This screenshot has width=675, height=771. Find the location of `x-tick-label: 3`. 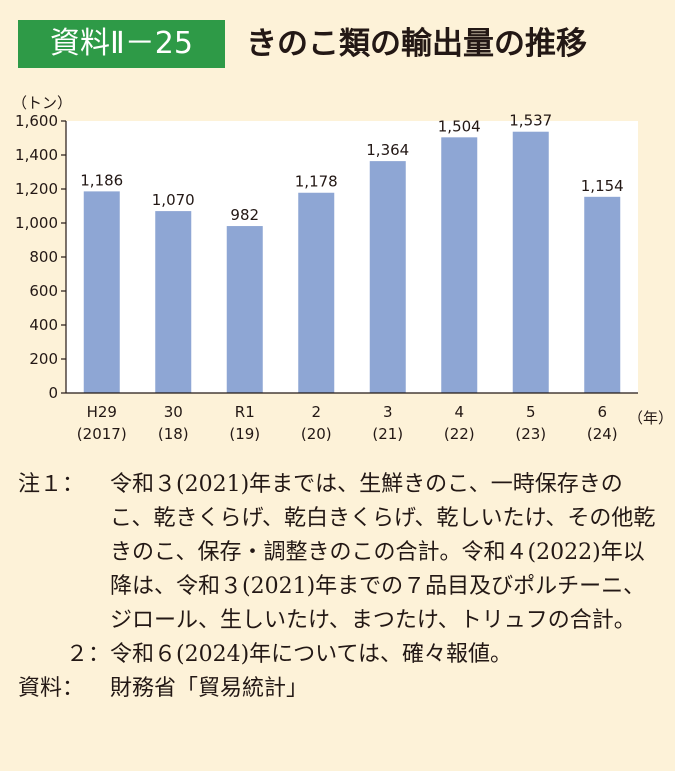

x-tick-label: 3 is located at coordinates (388, 412).